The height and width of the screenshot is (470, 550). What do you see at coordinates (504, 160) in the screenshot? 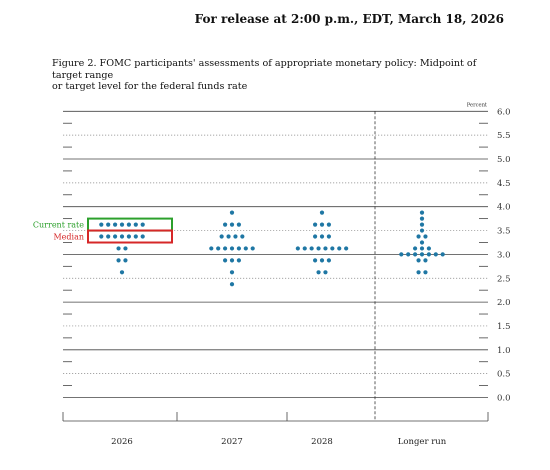
I see `y-tick-label: 5.0` at bounding box center [504, 160].